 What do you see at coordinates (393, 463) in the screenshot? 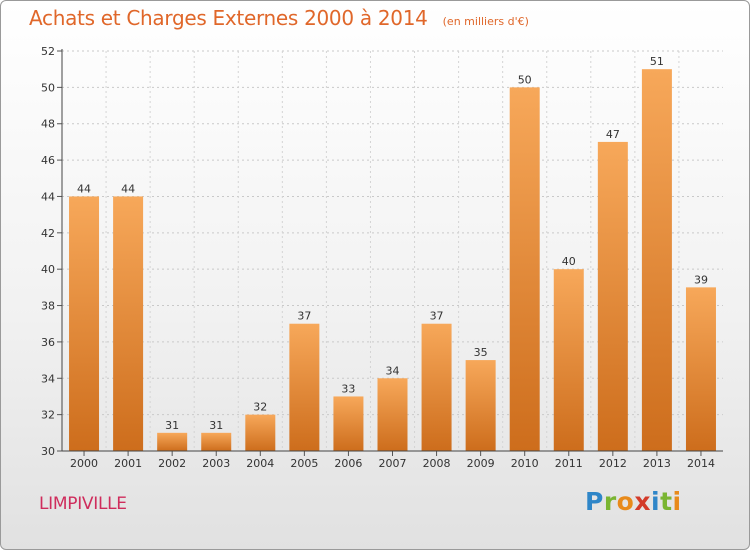
I see `x-tick-label: 2007` at bounding box center [393, 463].